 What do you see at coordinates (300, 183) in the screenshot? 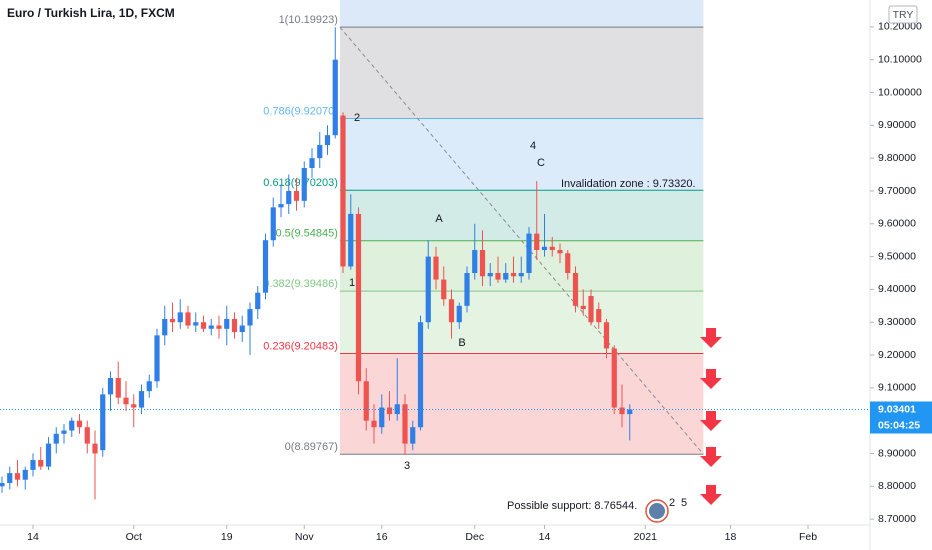
I see `fib-label: 0.618(9.70203)` at bounding box center [300, 183].